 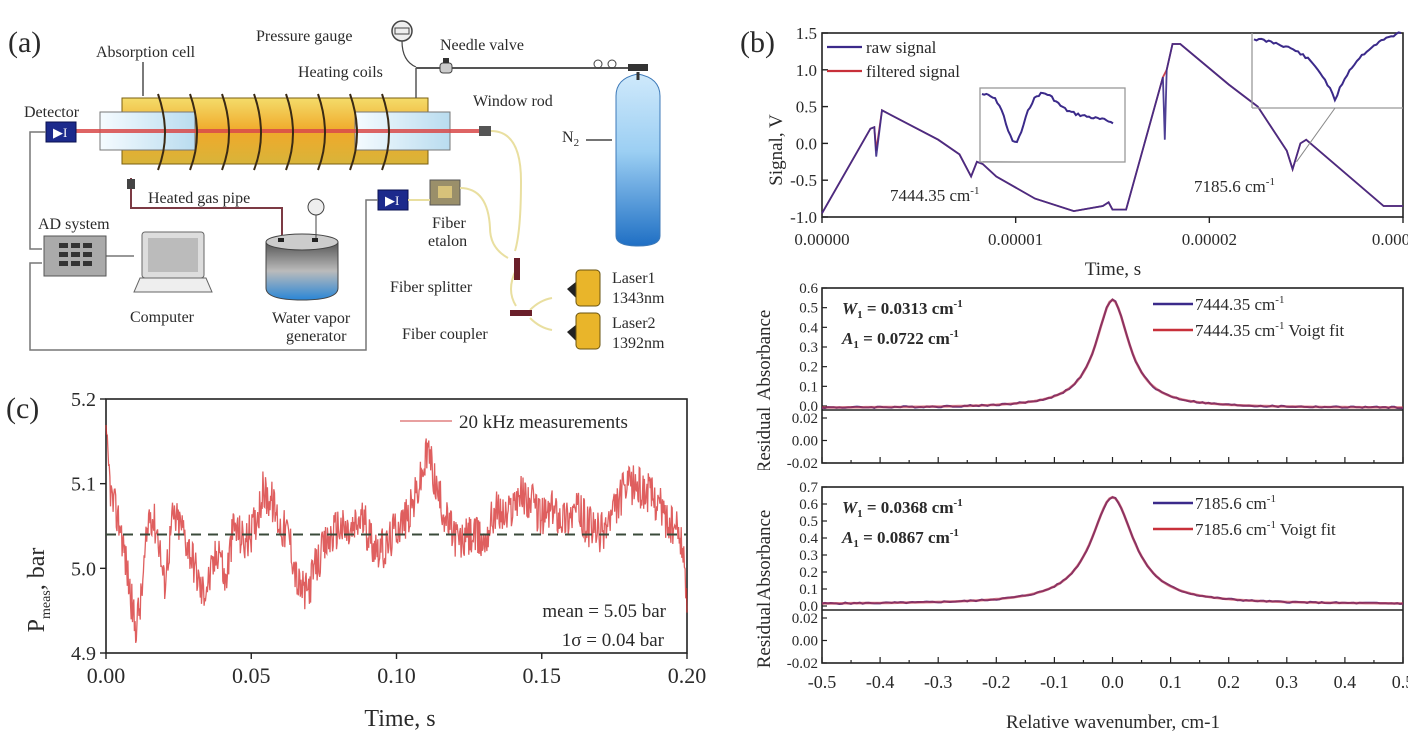 I want to click on y-tick-label: -0.5, so click(x=803, y=180).